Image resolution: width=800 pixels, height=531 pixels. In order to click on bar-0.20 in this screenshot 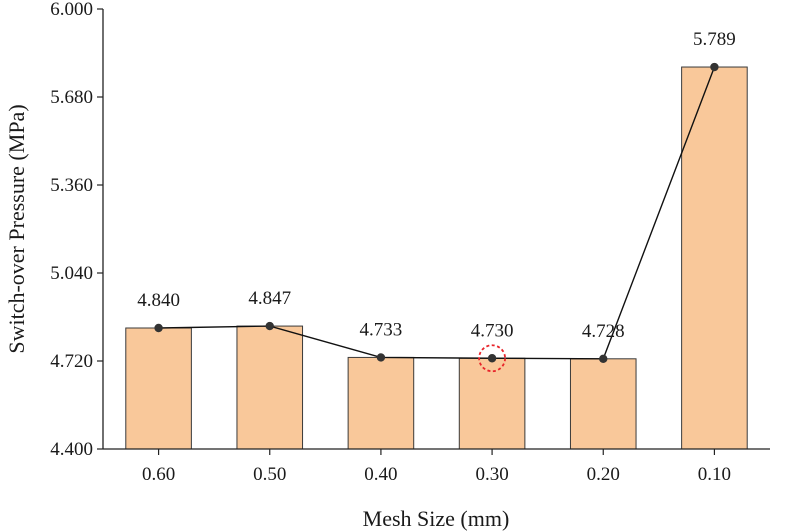, I will do `click(603, 404)`.